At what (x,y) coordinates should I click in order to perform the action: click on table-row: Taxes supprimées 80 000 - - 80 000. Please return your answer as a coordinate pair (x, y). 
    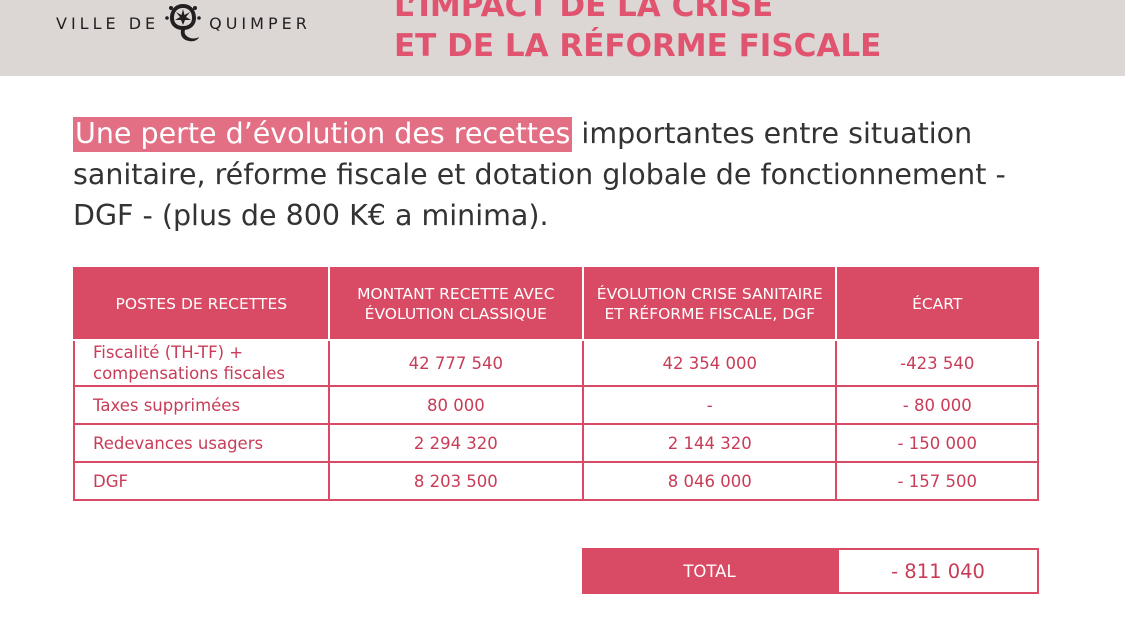
    Looking at the image, I should click on (556, 405).